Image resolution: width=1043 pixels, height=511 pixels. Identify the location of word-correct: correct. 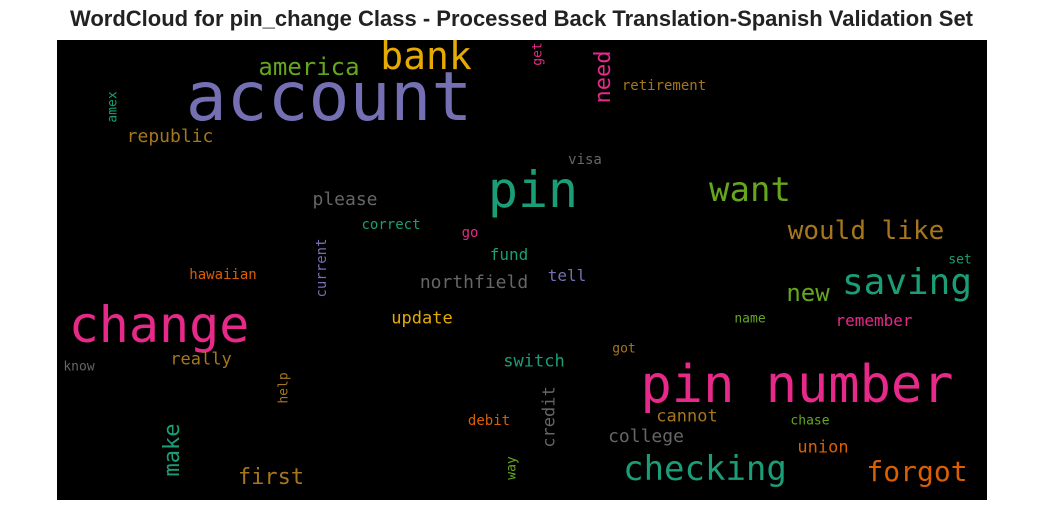
(391, 225).